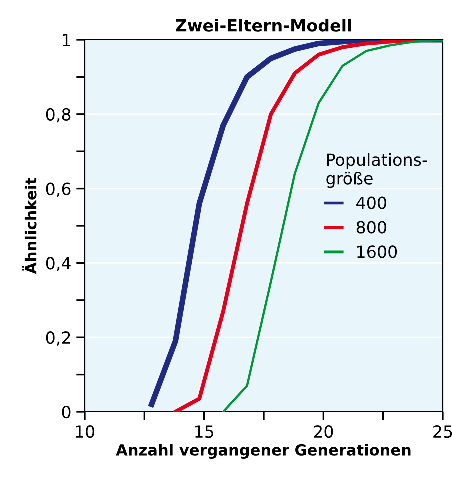 The height and width of the screenshot is (477, 452). I want to click on y-tick-label: 1, so click(66, 40).